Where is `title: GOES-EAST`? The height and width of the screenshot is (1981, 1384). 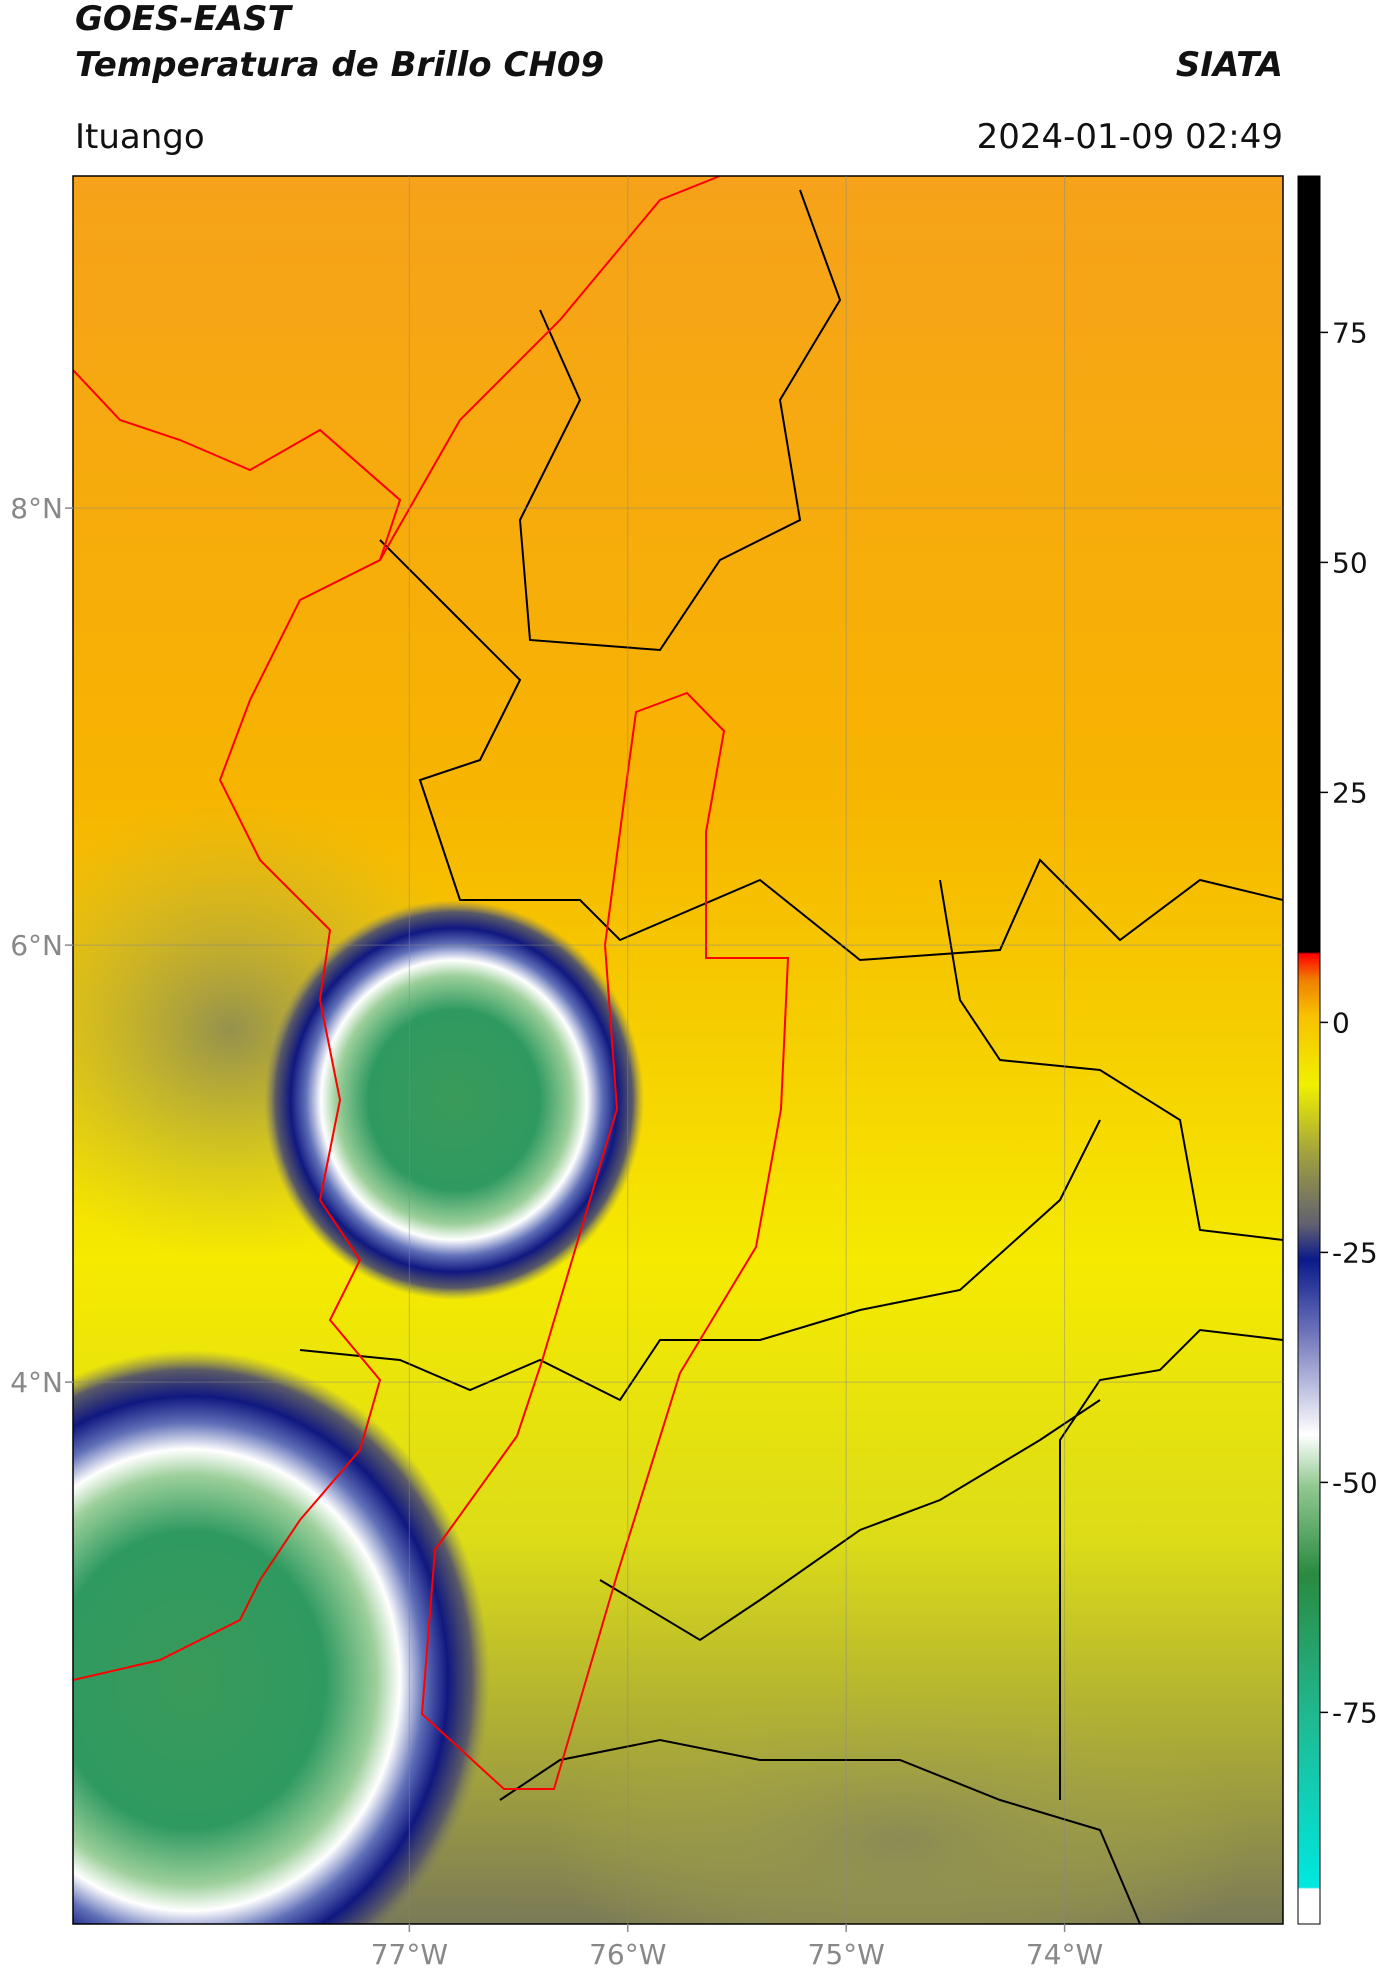 title: GOES-EAST is located at coordinates (184, 19).